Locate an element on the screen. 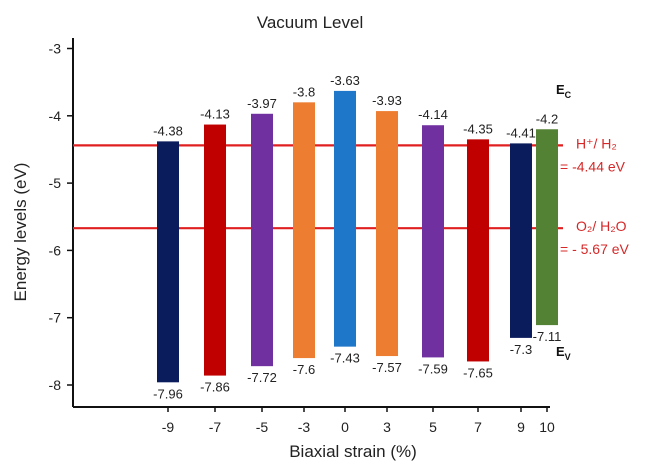 The width and height of the screenshot is (666, 463). bar-bottom-label: -7.65 is located at coordinates (478, 372).